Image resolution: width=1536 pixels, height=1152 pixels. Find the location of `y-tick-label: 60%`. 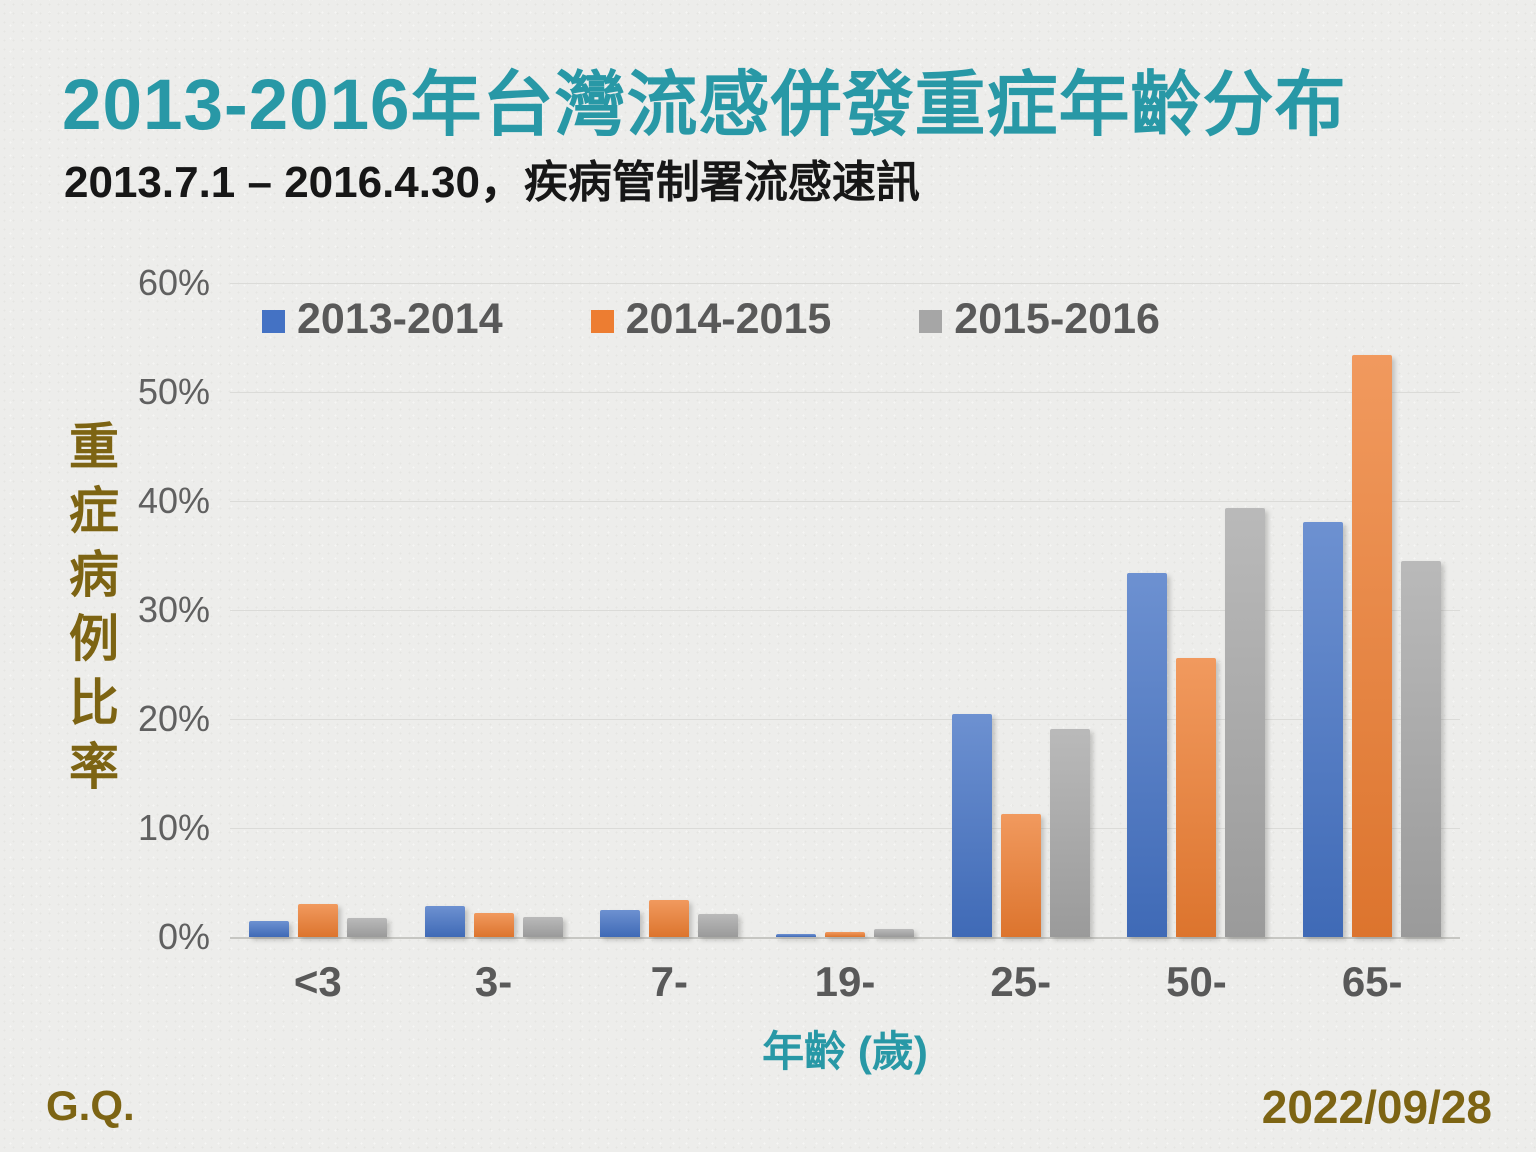

y-tick-label: 60% is located at coordinates (173, 282).